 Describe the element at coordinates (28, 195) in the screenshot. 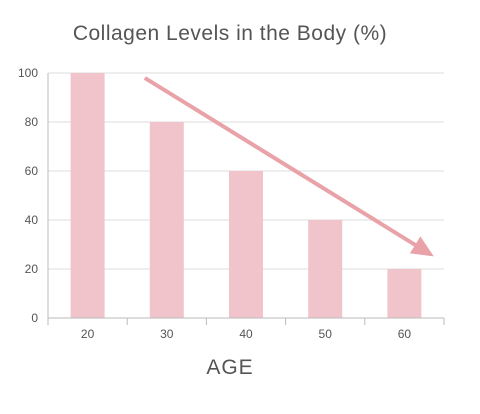

I see `y-tick-labels: 0 20 40 60 80 100` at that location.